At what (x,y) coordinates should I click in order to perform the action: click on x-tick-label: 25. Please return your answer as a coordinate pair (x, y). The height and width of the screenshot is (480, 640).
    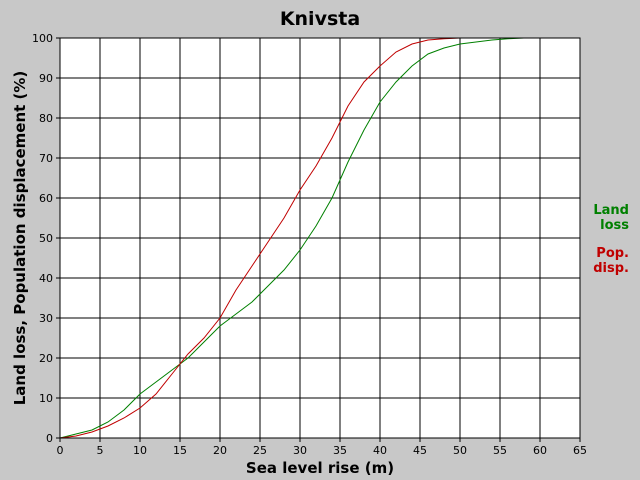
    Looking at the image, I should click on (260, 450).